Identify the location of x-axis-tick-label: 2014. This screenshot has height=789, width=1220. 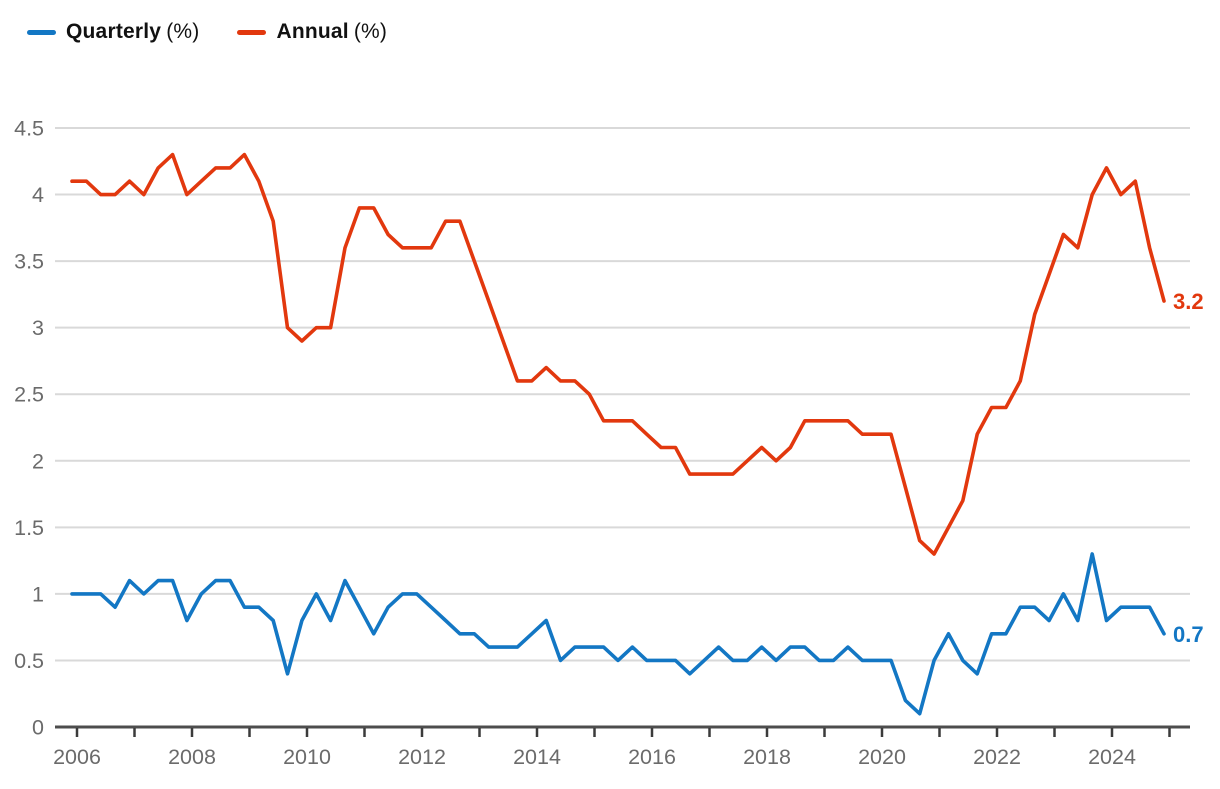
(537, 757).